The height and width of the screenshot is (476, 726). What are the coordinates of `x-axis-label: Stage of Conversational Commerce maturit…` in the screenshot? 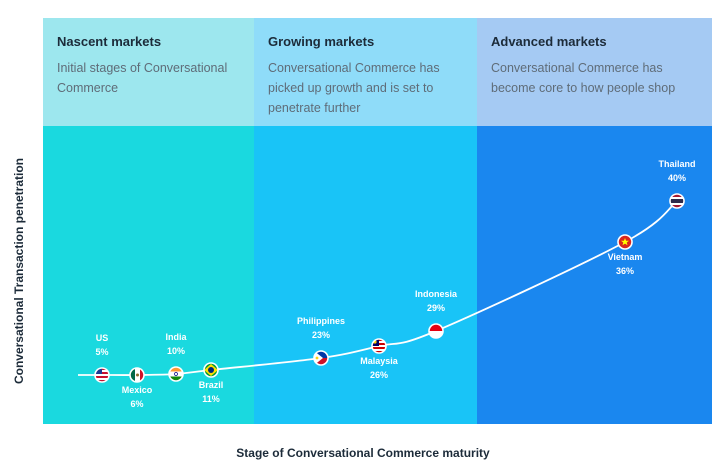 It's located at (363, 453).